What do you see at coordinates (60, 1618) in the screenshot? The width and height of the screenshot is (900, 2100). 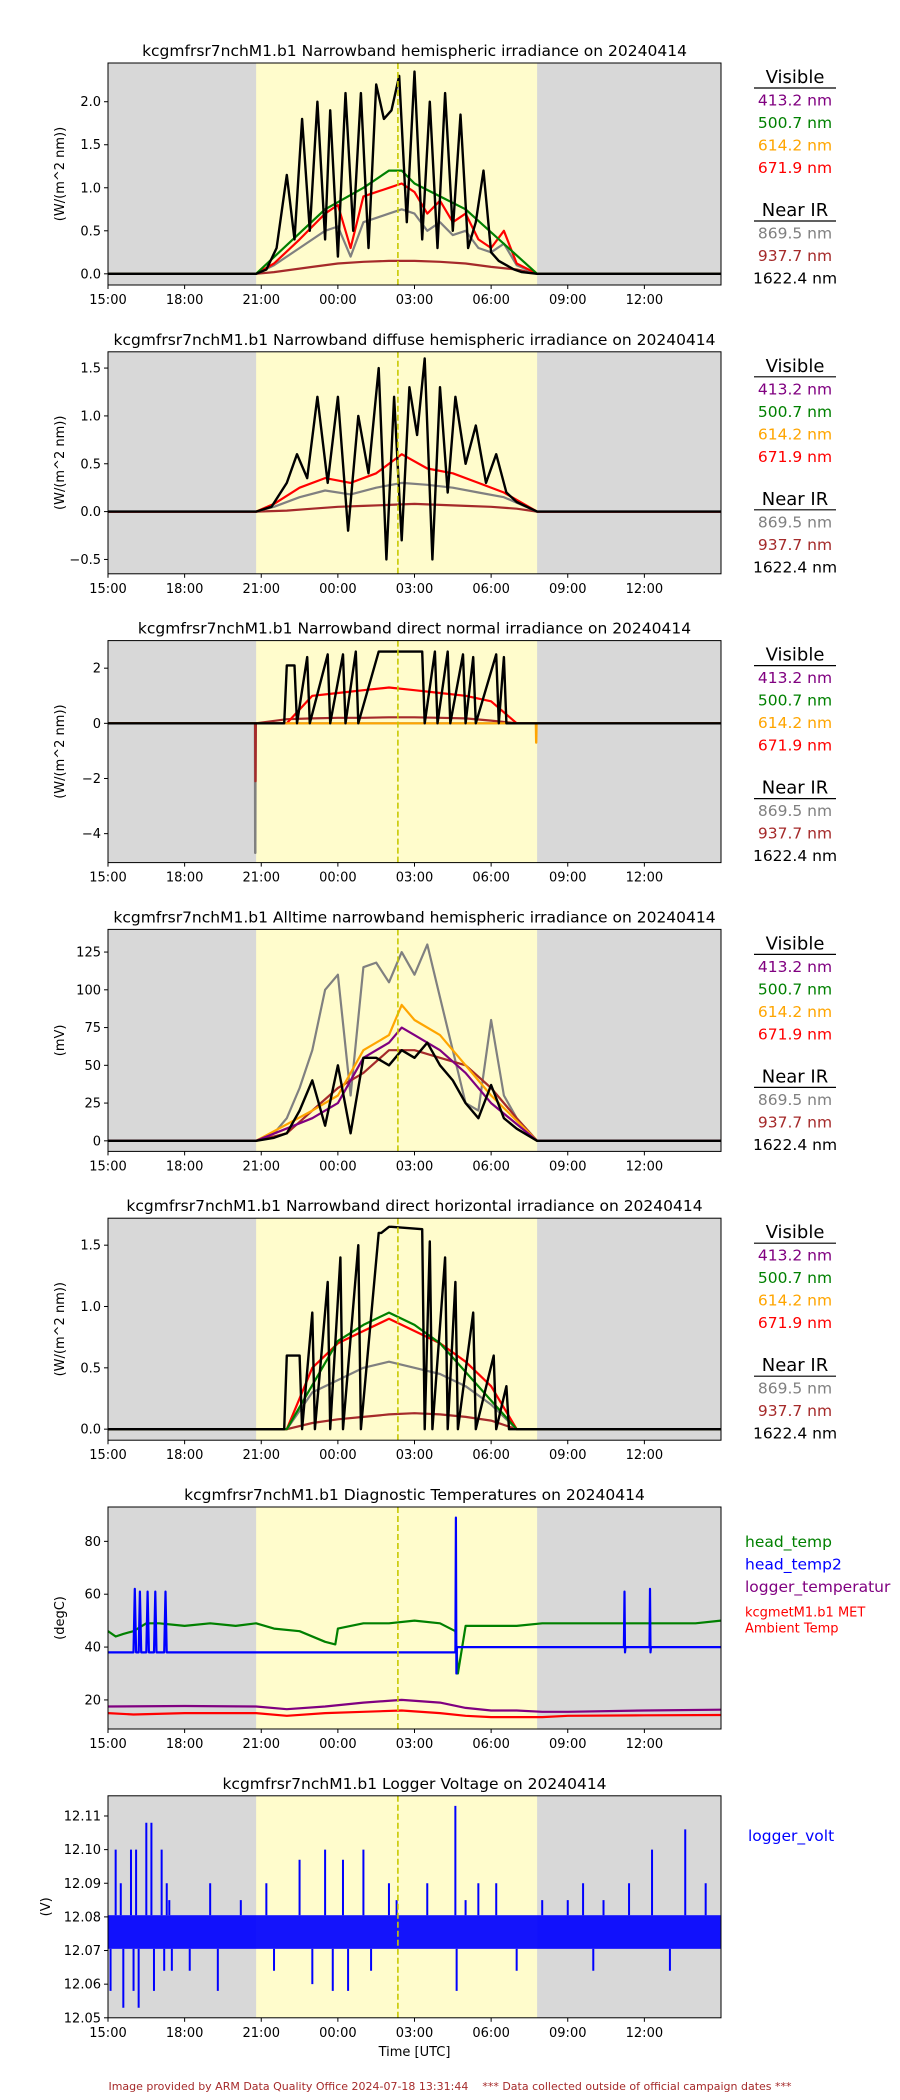 I see `y-axis-label: (degC)` at bounding box center [60, 1618].